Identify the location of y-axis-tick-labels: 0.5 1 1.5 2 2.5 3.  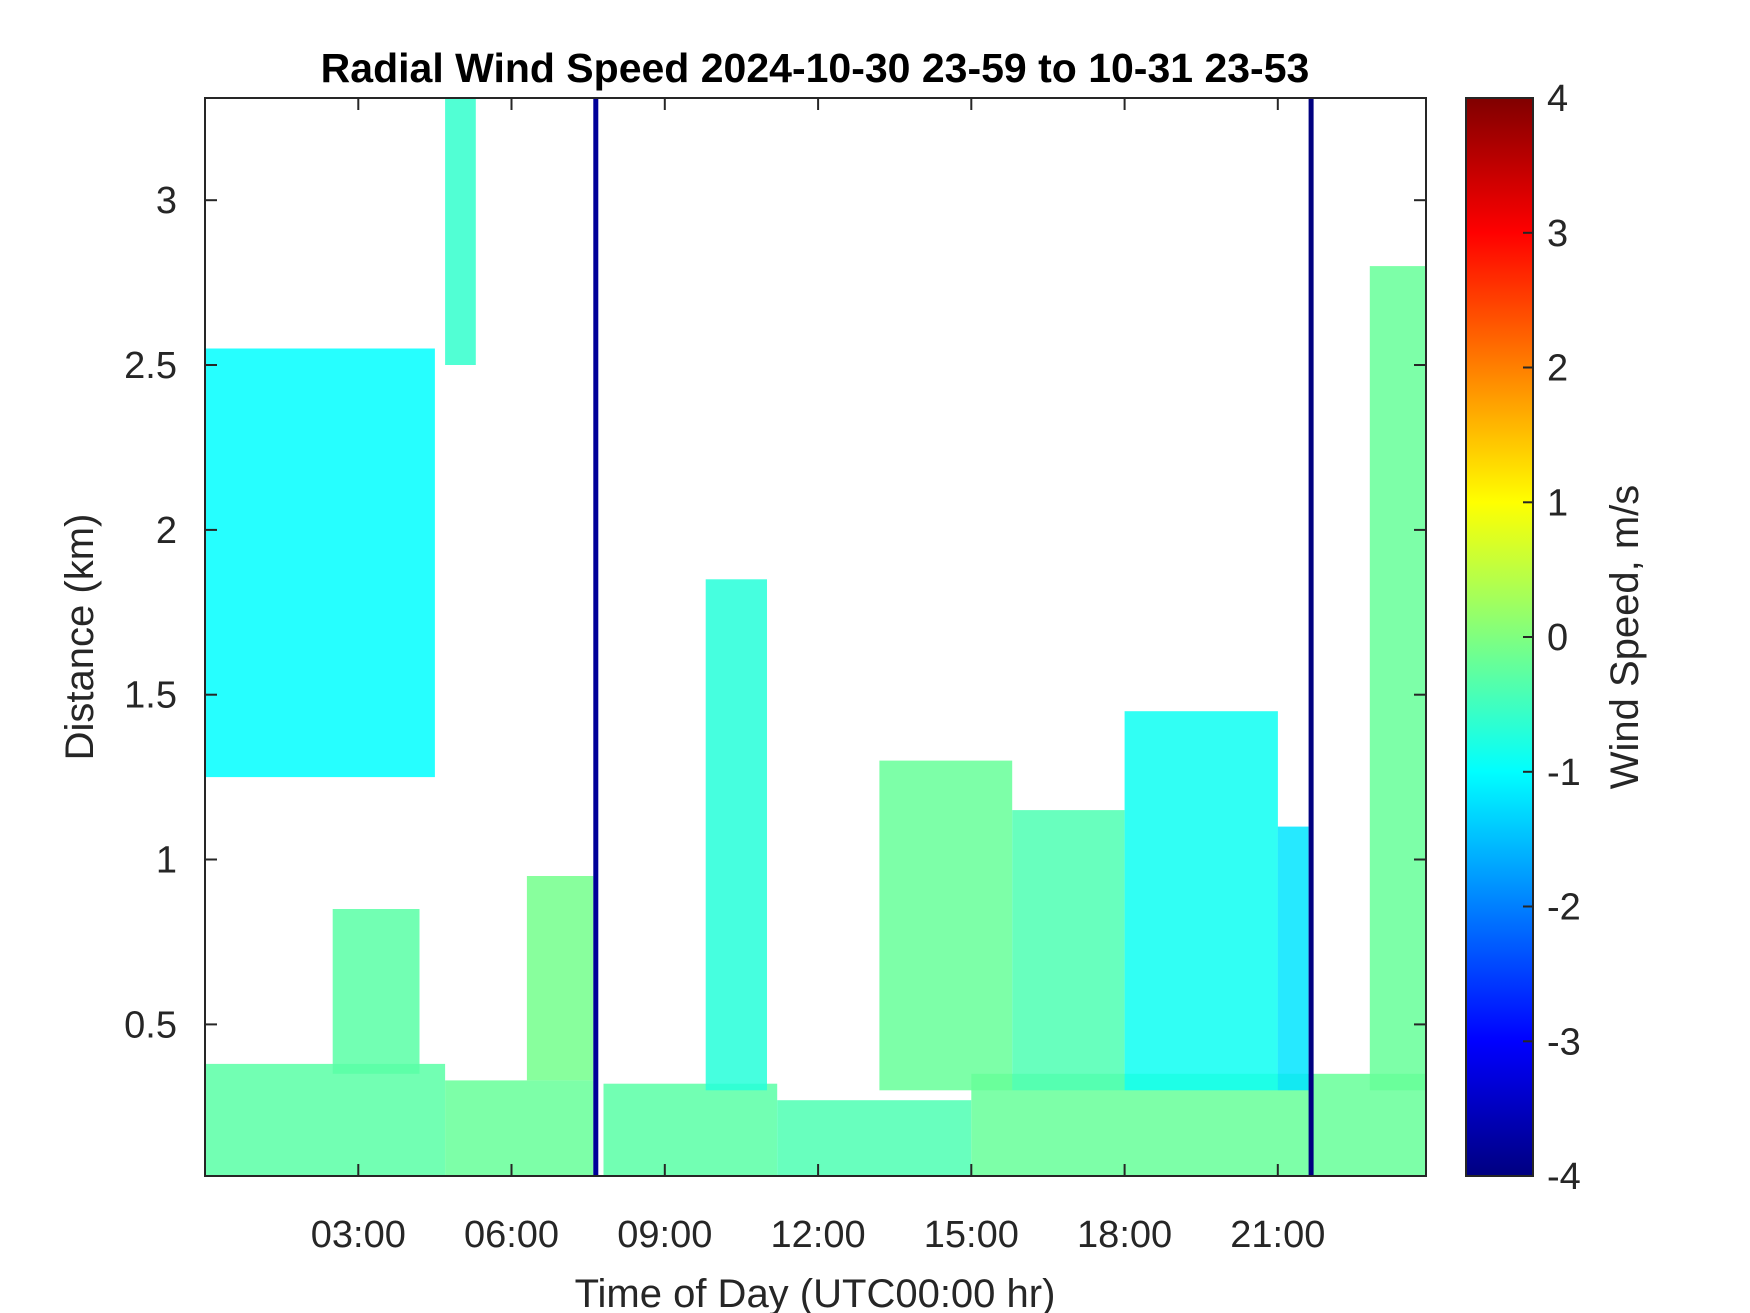
(150, 613).